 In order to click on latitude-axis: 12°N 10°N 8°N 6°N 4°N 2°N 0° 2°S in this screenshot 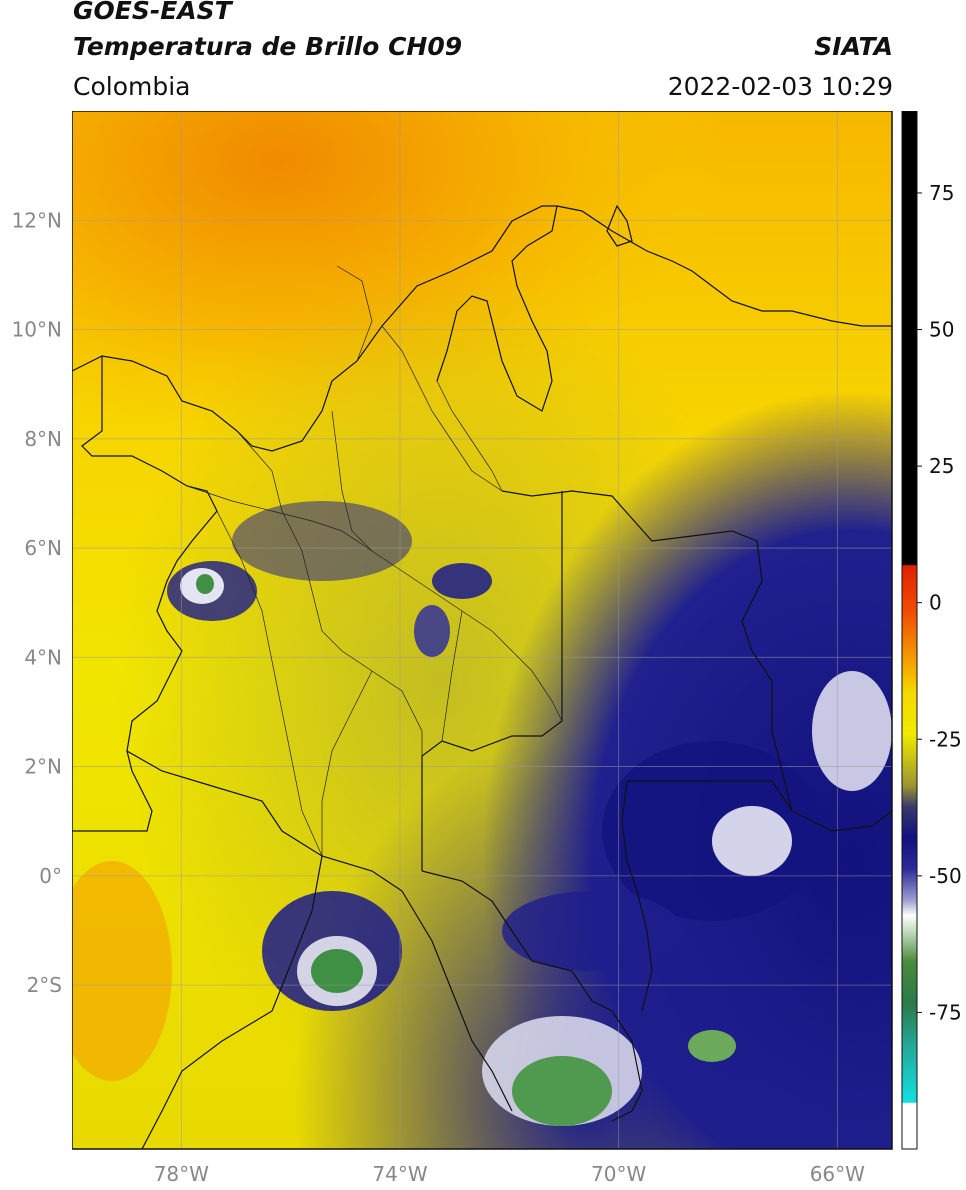, I will do `click(37, 602)`.